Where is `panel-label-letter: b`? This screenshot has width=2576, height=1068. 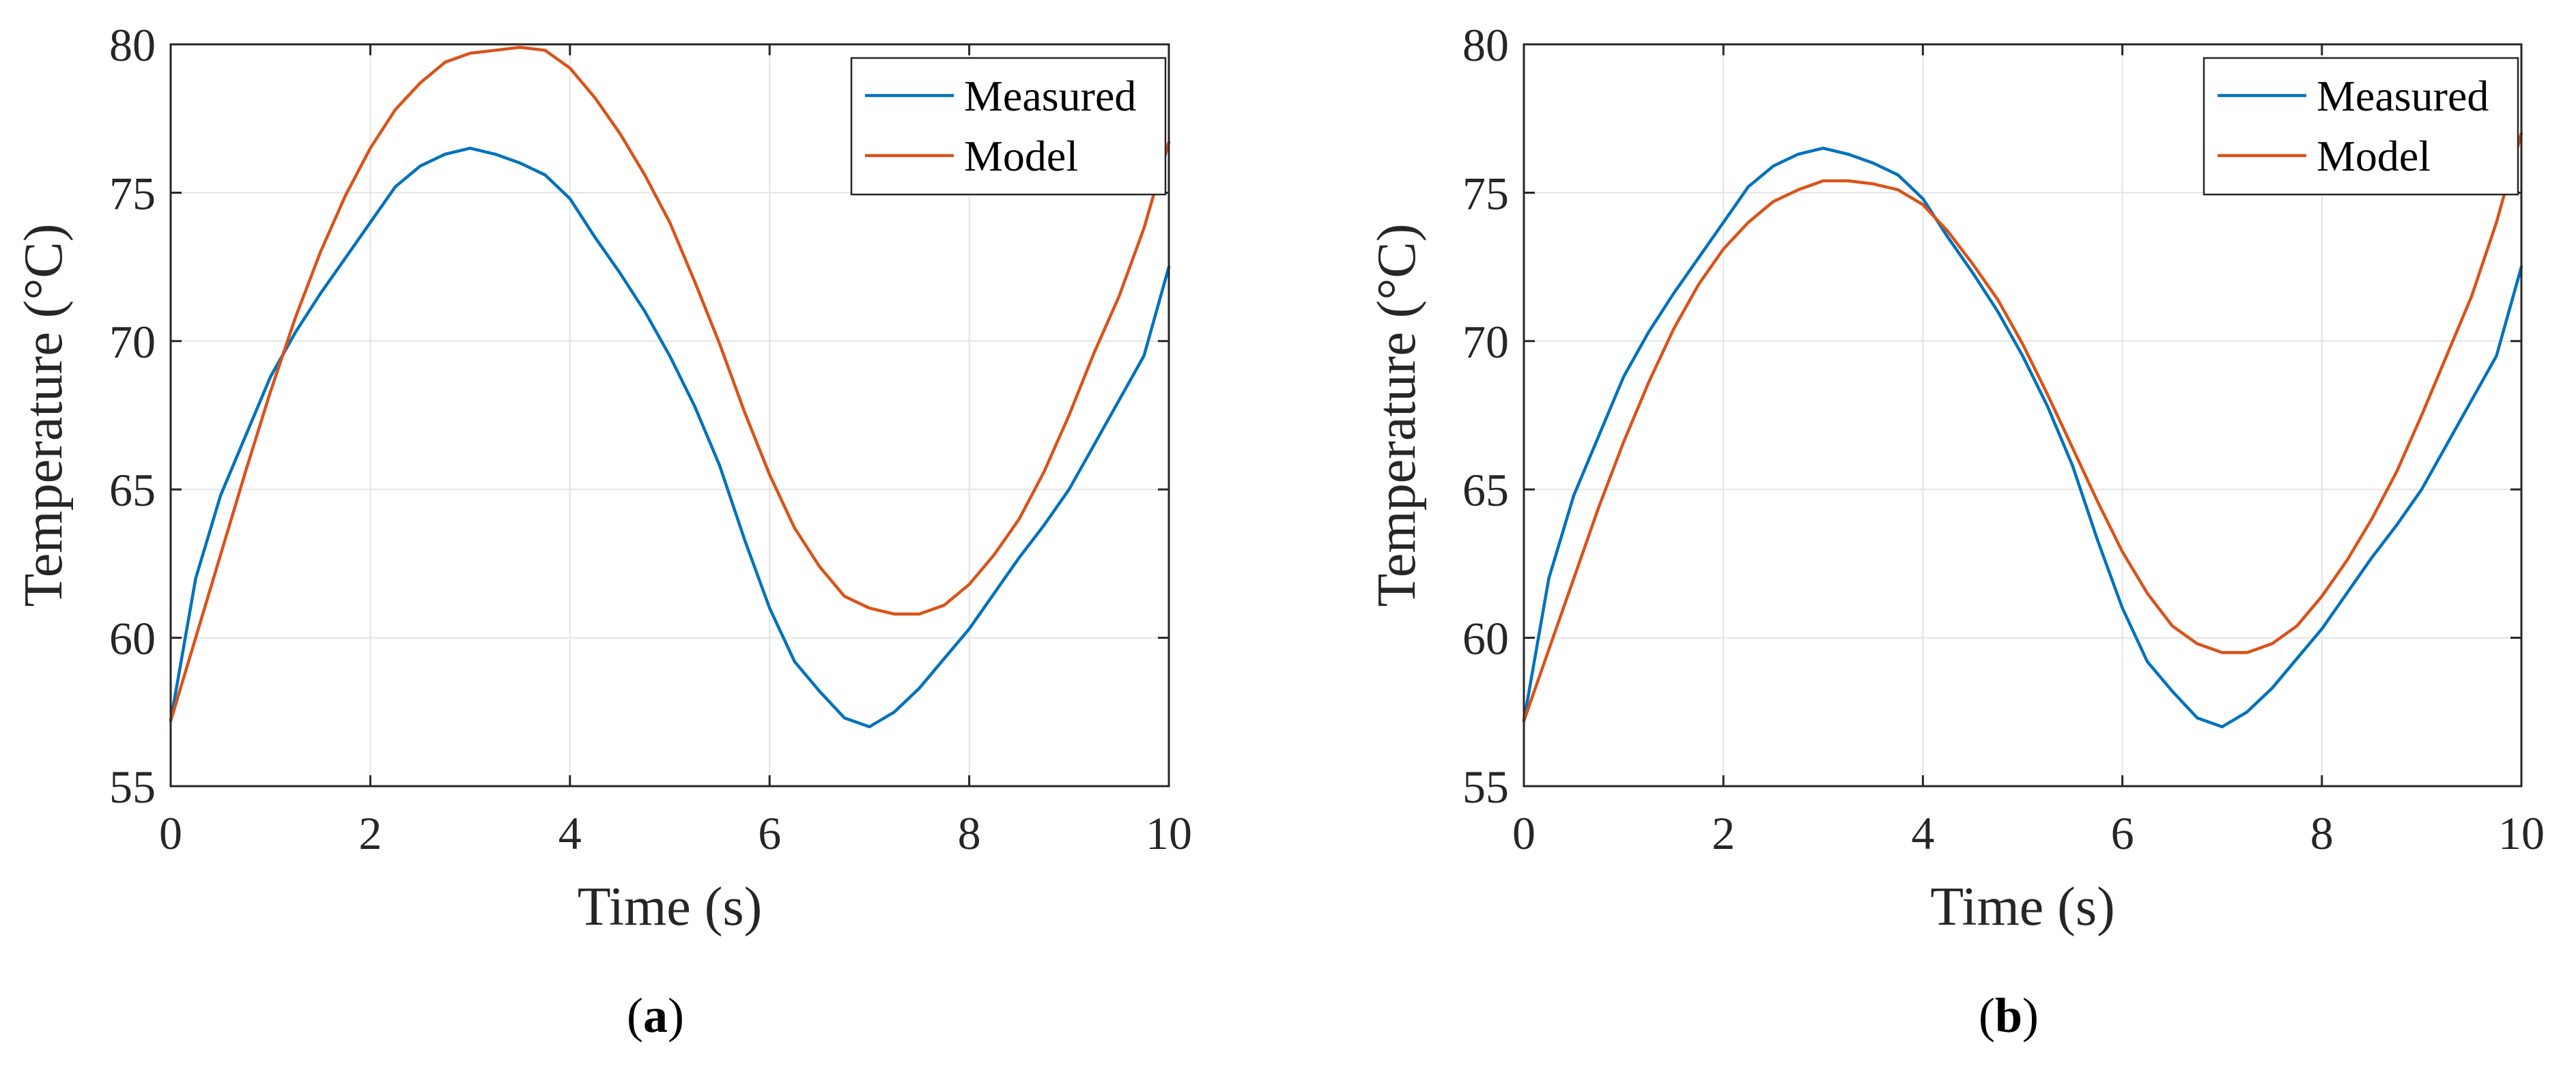
panel-label-letter: b is located at coordinates (2008, 1015).